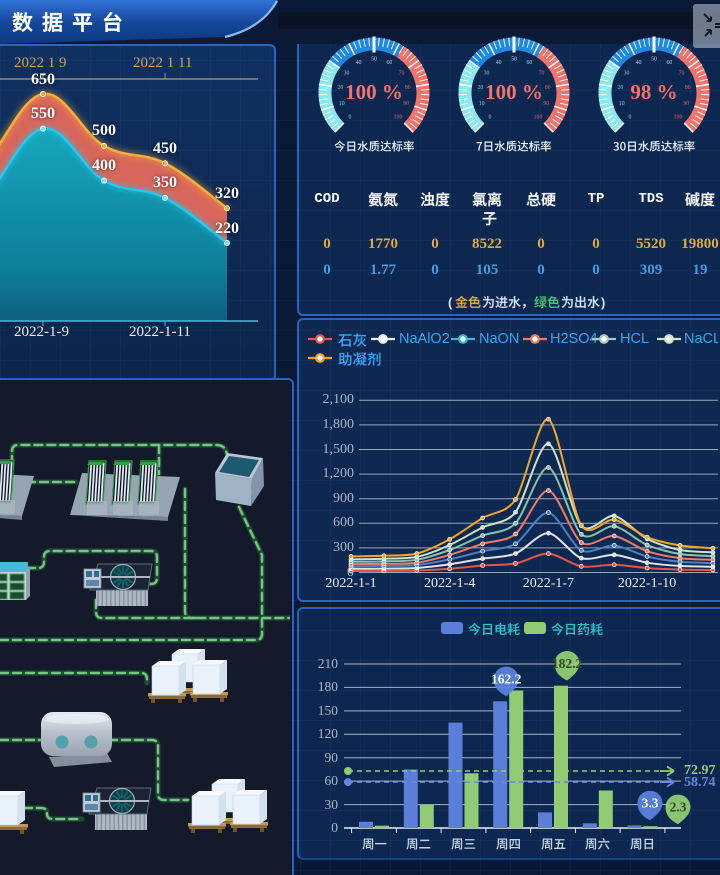  I want to click on svg-text: 182.2, so click(567, 663).